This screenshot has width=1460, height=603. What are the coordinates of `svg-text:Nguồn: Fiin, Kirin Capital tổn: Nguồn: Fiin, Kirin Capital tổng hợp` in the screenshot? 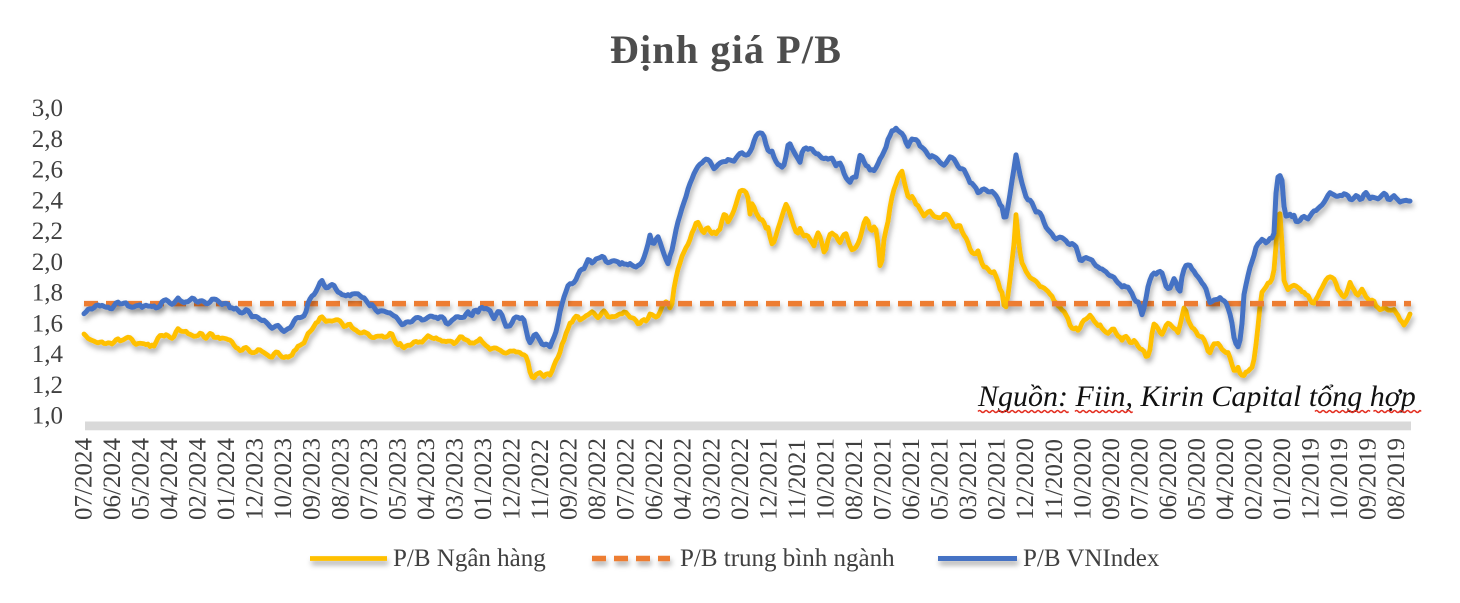 It's located at (1196, 396).